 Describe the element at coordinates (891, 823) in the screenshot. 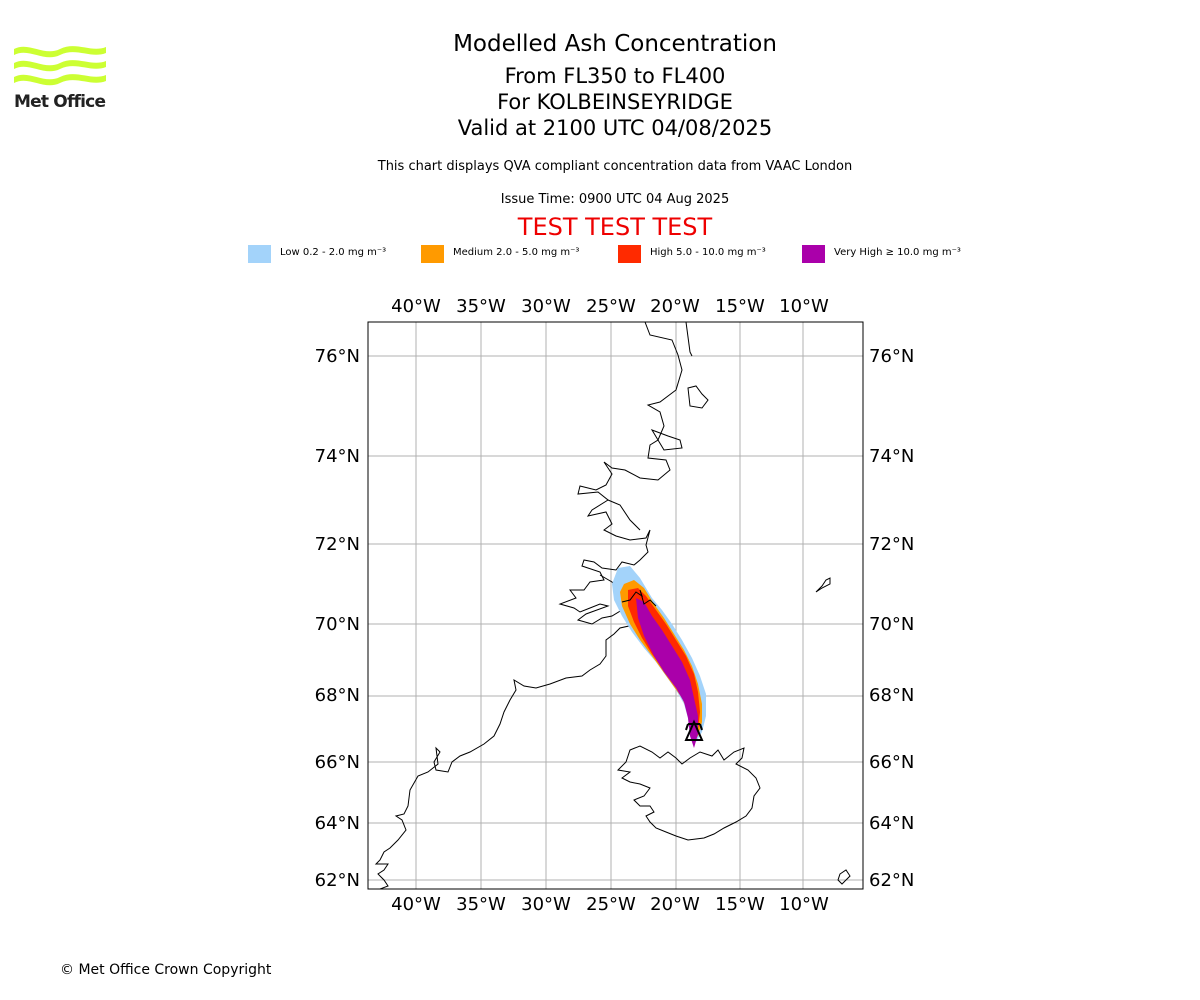

I see `lat-label-right-64n: 64°N` at that location.